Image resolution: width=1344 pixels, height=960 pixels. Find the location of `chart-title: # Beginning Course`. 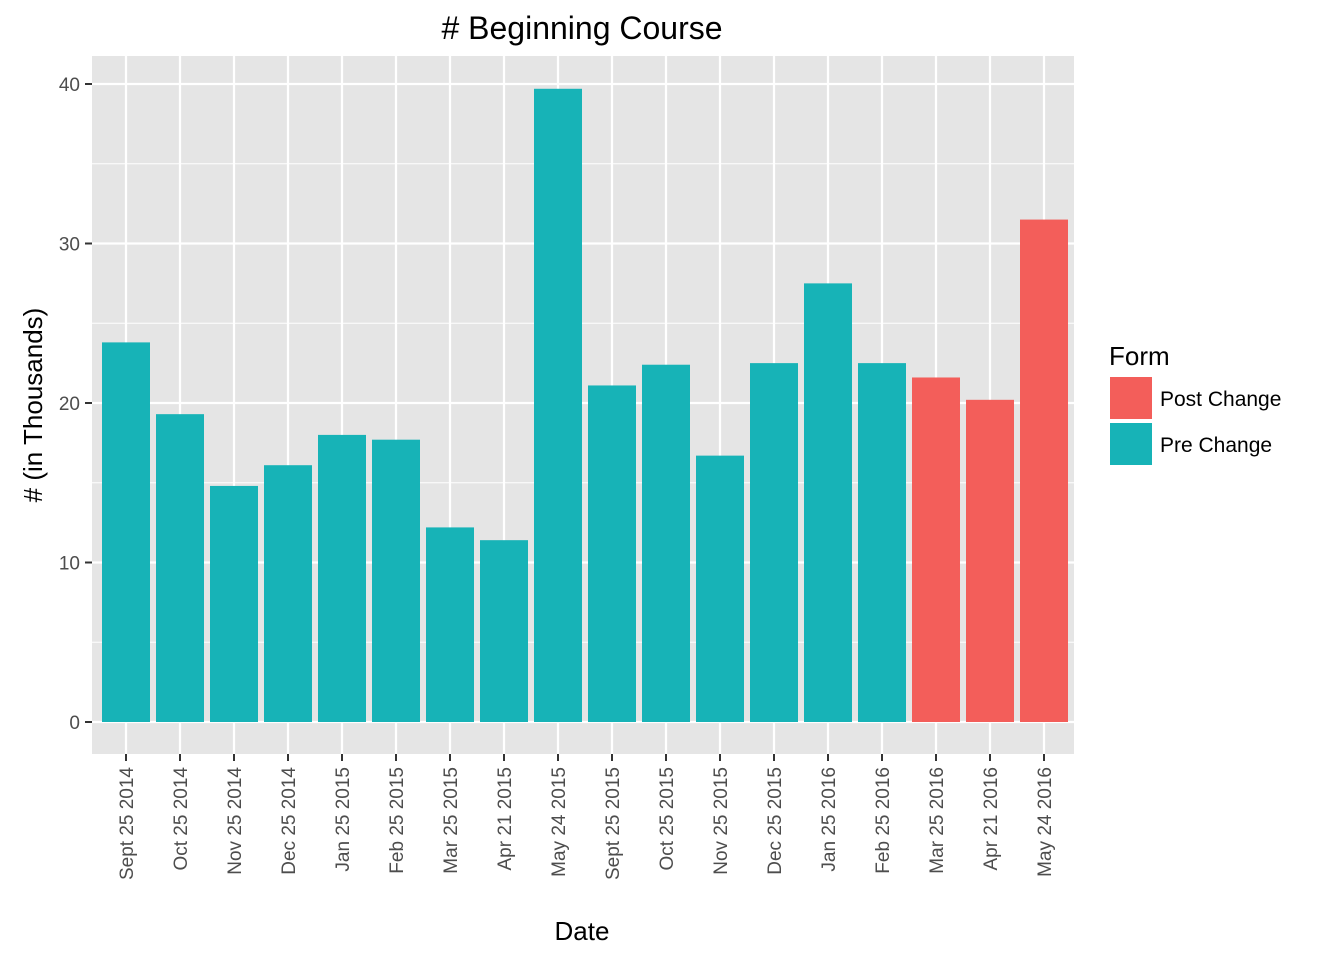

chart-title: # Beginning Course is located at coordinates (581, 28).